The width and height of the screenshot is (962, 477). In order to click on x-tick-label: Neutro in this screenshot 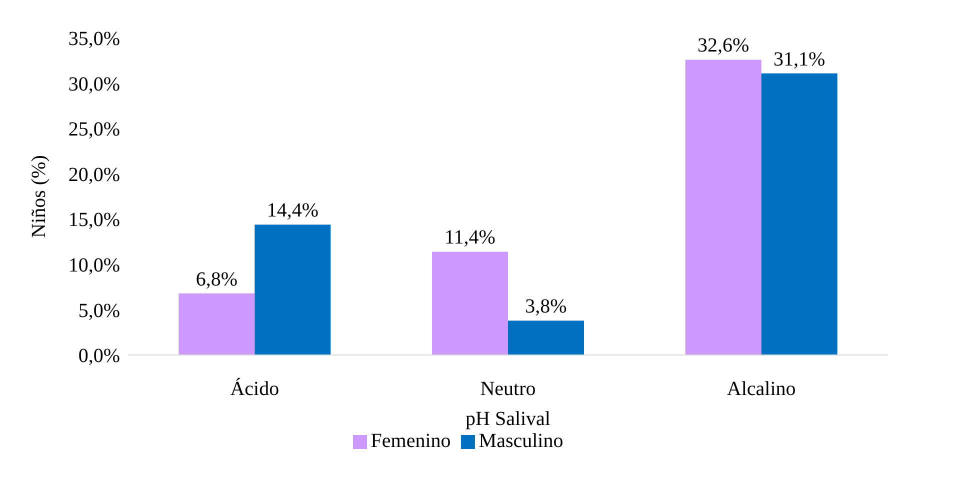, I will do `click(508, 389)`.